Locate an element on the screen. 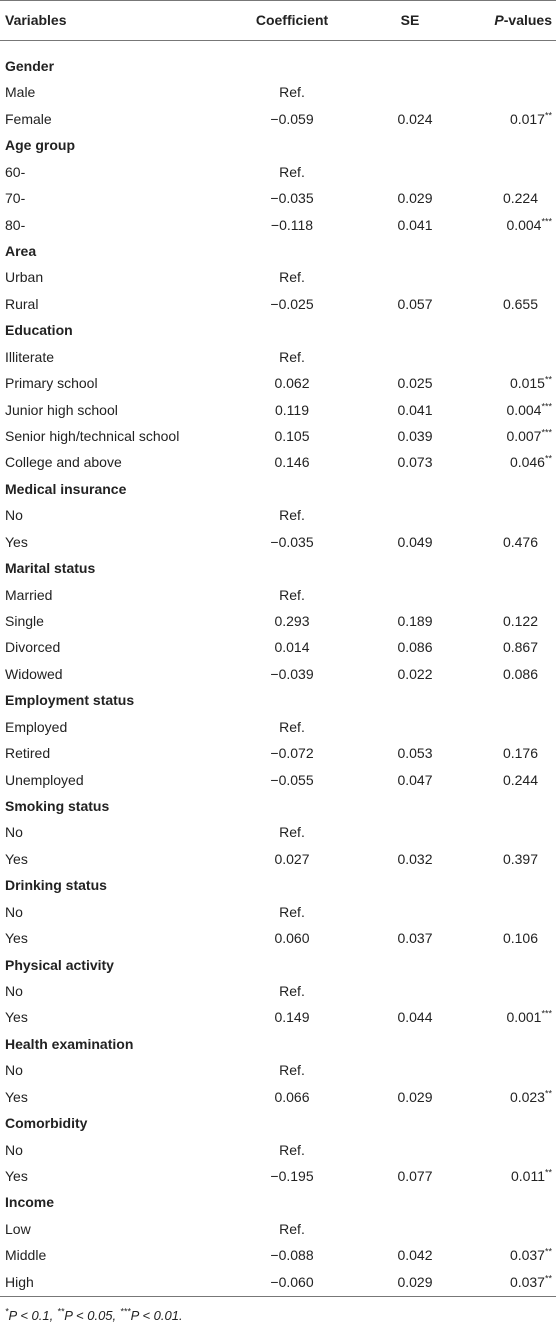 The width and height of the screenshot is (556, 1331). group-label: Drinking status is located at coordinates (56, 885).